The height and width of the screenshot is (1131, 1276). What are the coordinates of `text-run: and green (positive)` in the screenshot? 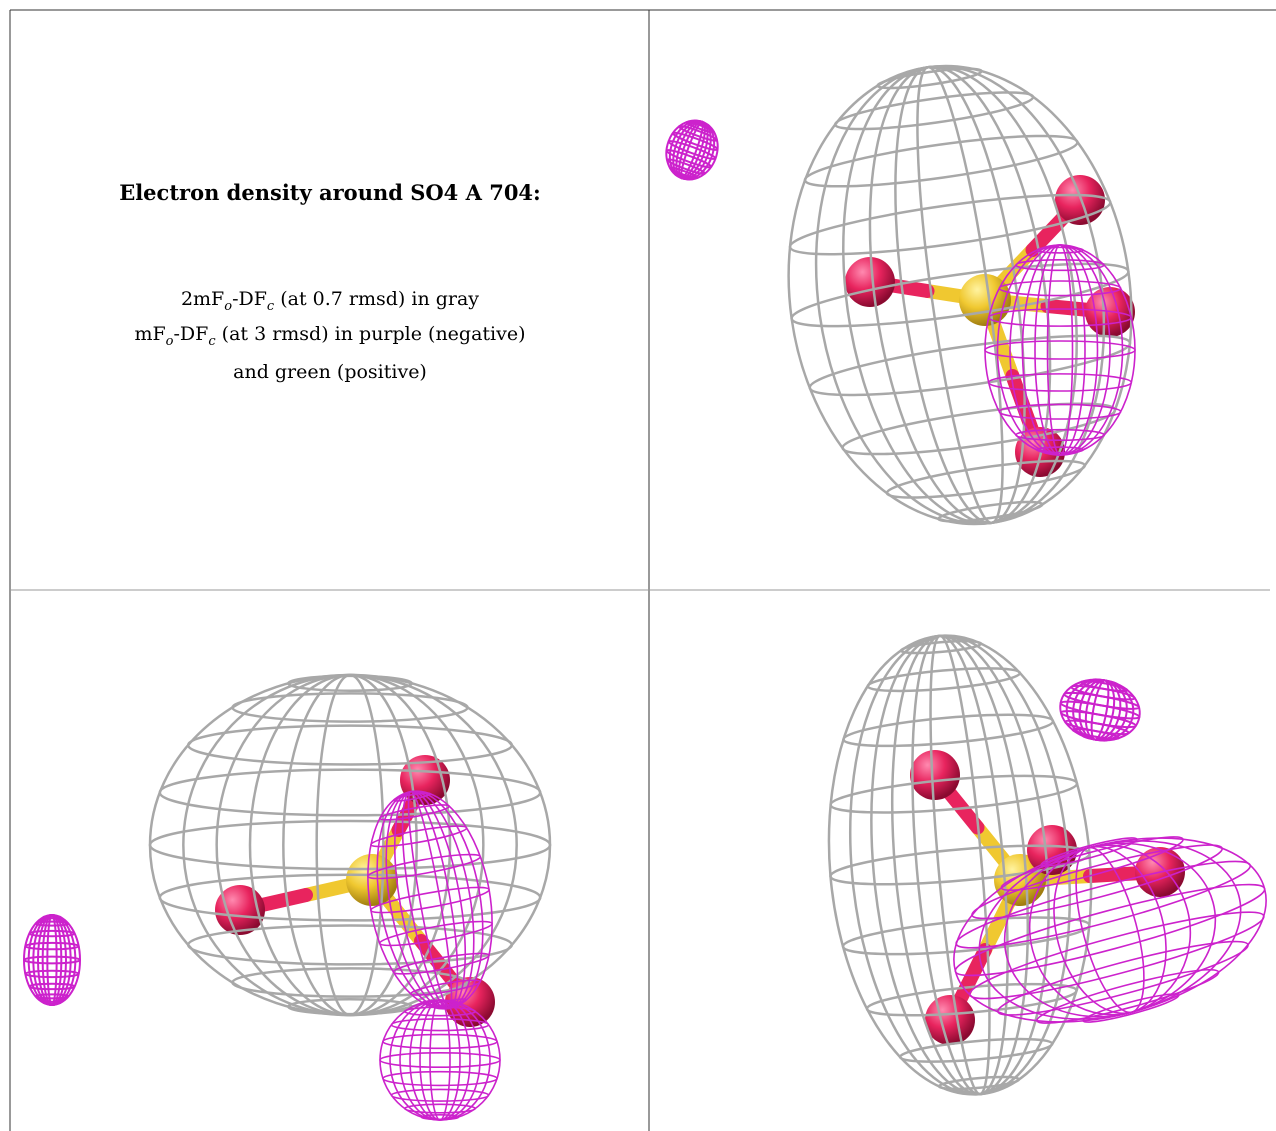 It's located at (330, 372).